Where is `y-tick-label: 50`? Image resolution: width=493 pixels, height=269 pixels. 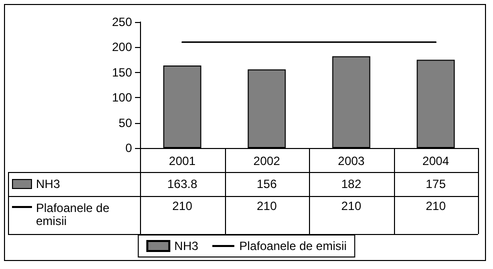 y-tick-label: 50 is located at coordinates (125, 123).